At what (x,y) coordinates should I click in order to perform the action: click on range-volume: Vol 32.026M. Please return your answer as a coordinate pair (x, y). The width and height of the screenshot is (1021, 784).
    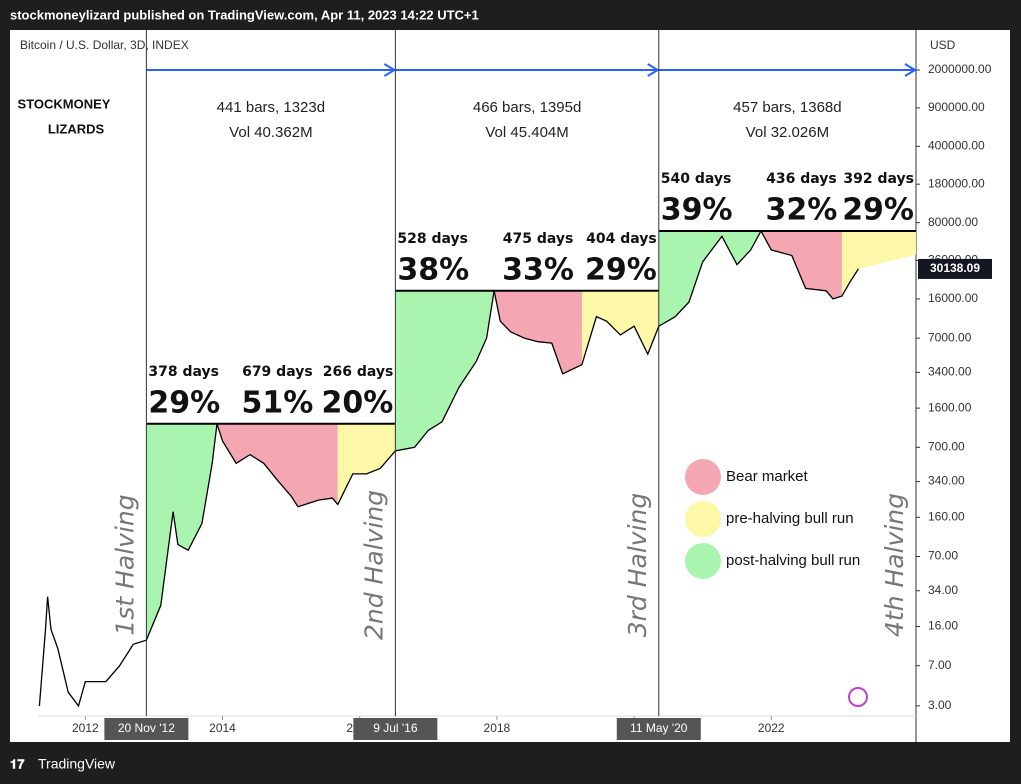
    Looking at the image, I should click on (787, 132).